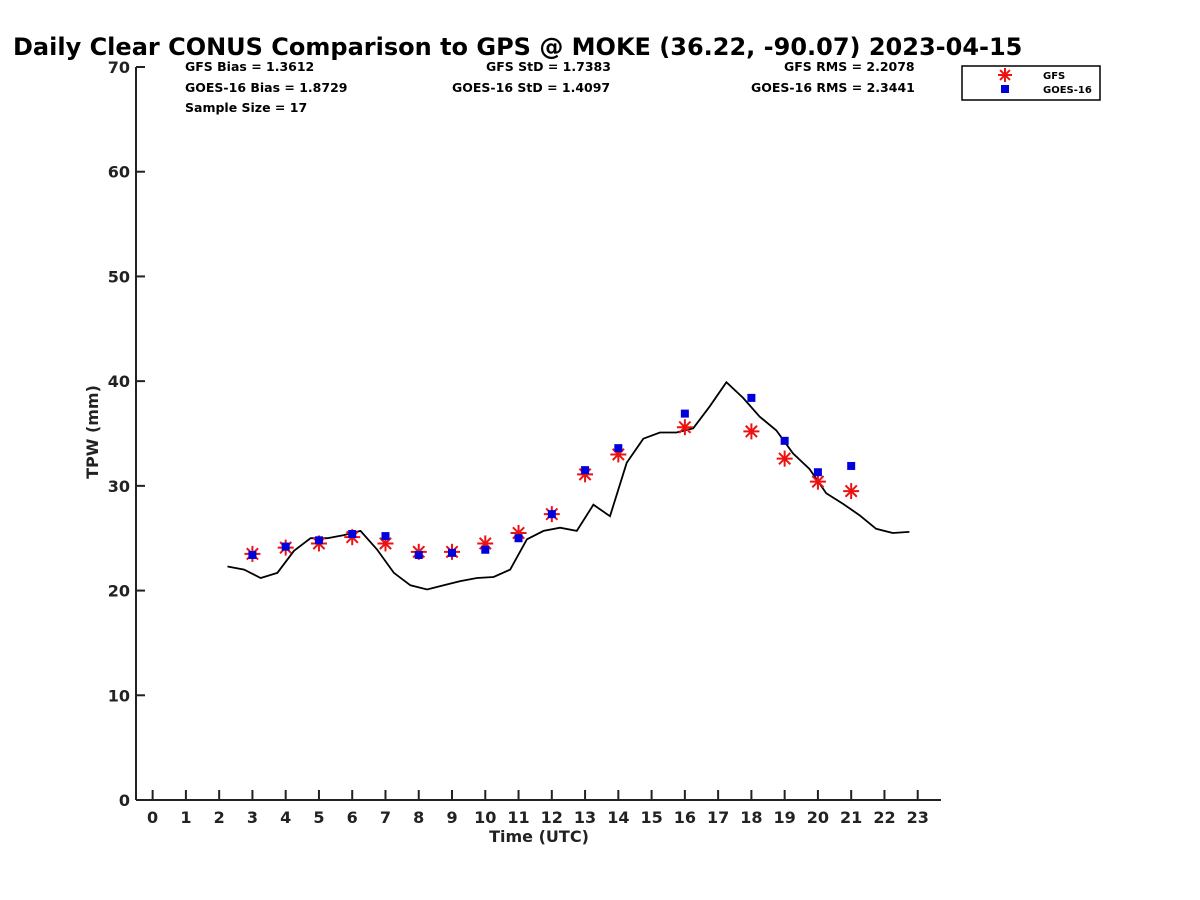 The height and width of the screenshot is (900, 1200). What do you see at coordinates (539, 836) in the screenshot?
I see `x-axis-label: Time (UTC)` at bounding box center [539, 836].